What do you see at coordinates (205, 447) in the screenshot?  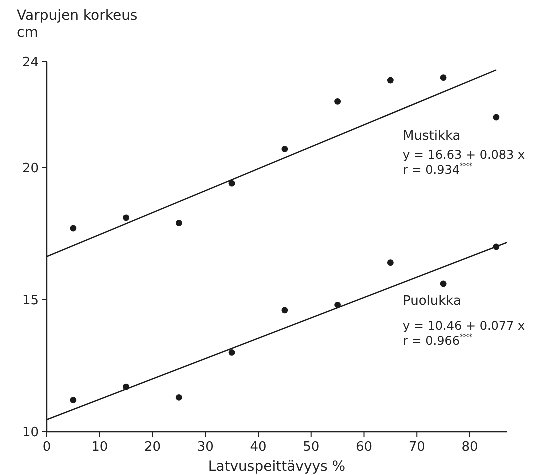 I see `x-tick-label: 30` at bounding box center [205, 447].